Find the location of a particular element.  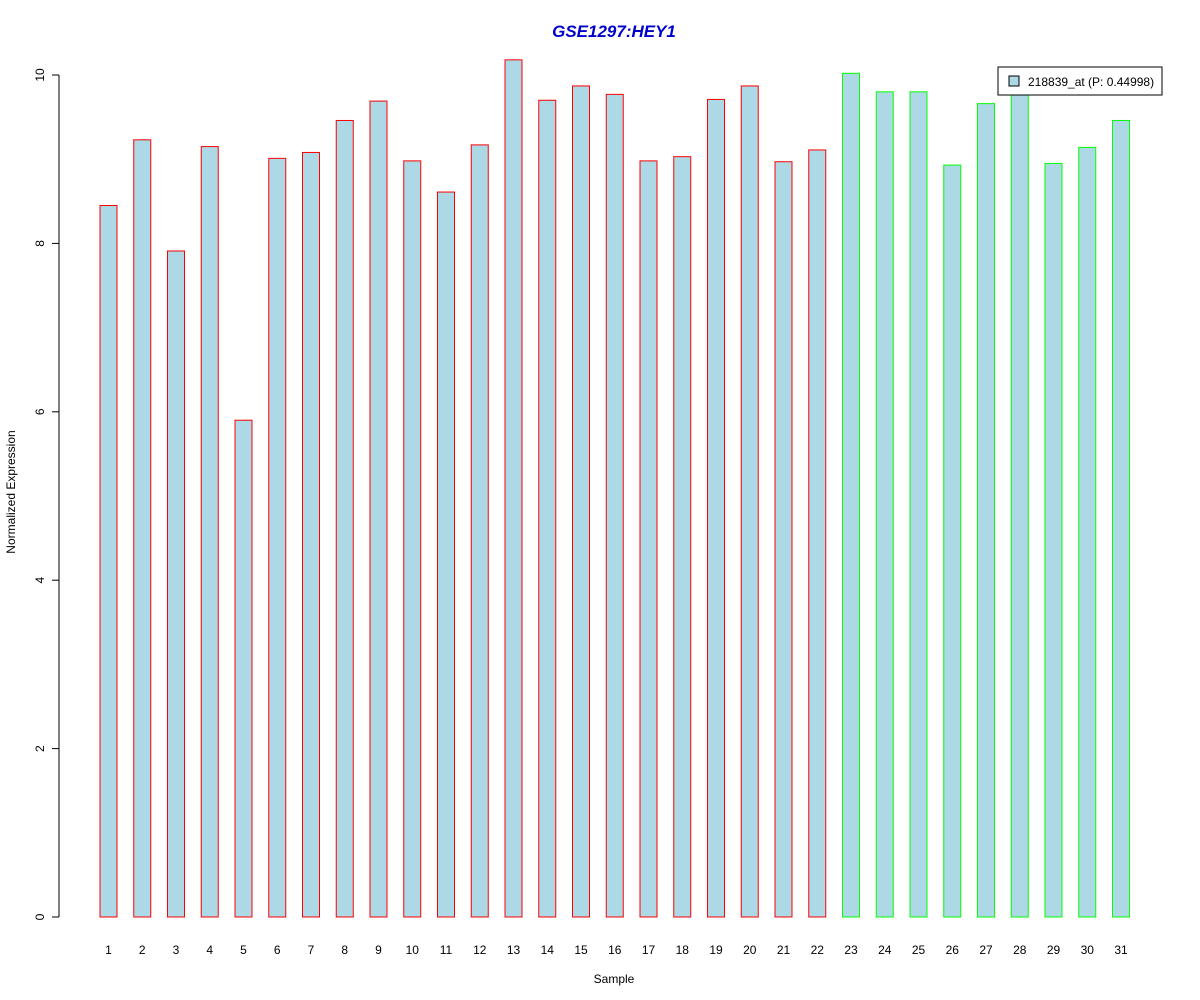

x-tick-label: 22 is located at coordinates (818, 950).